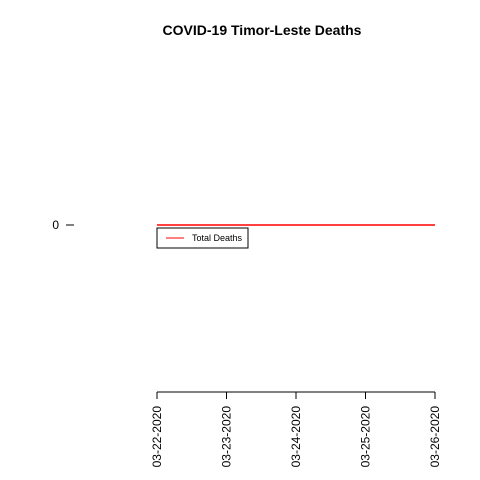  I want to click on x-tick-label: 03-22-2020, so click(157, 437).